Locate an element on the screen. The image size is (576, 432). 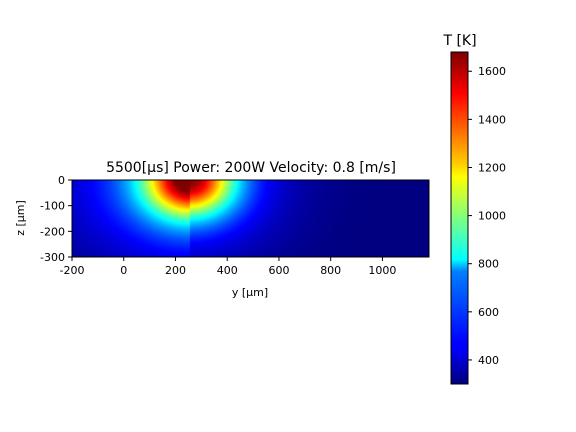
colorbar-tick-label: 600 is located at coordinates (488, 312).